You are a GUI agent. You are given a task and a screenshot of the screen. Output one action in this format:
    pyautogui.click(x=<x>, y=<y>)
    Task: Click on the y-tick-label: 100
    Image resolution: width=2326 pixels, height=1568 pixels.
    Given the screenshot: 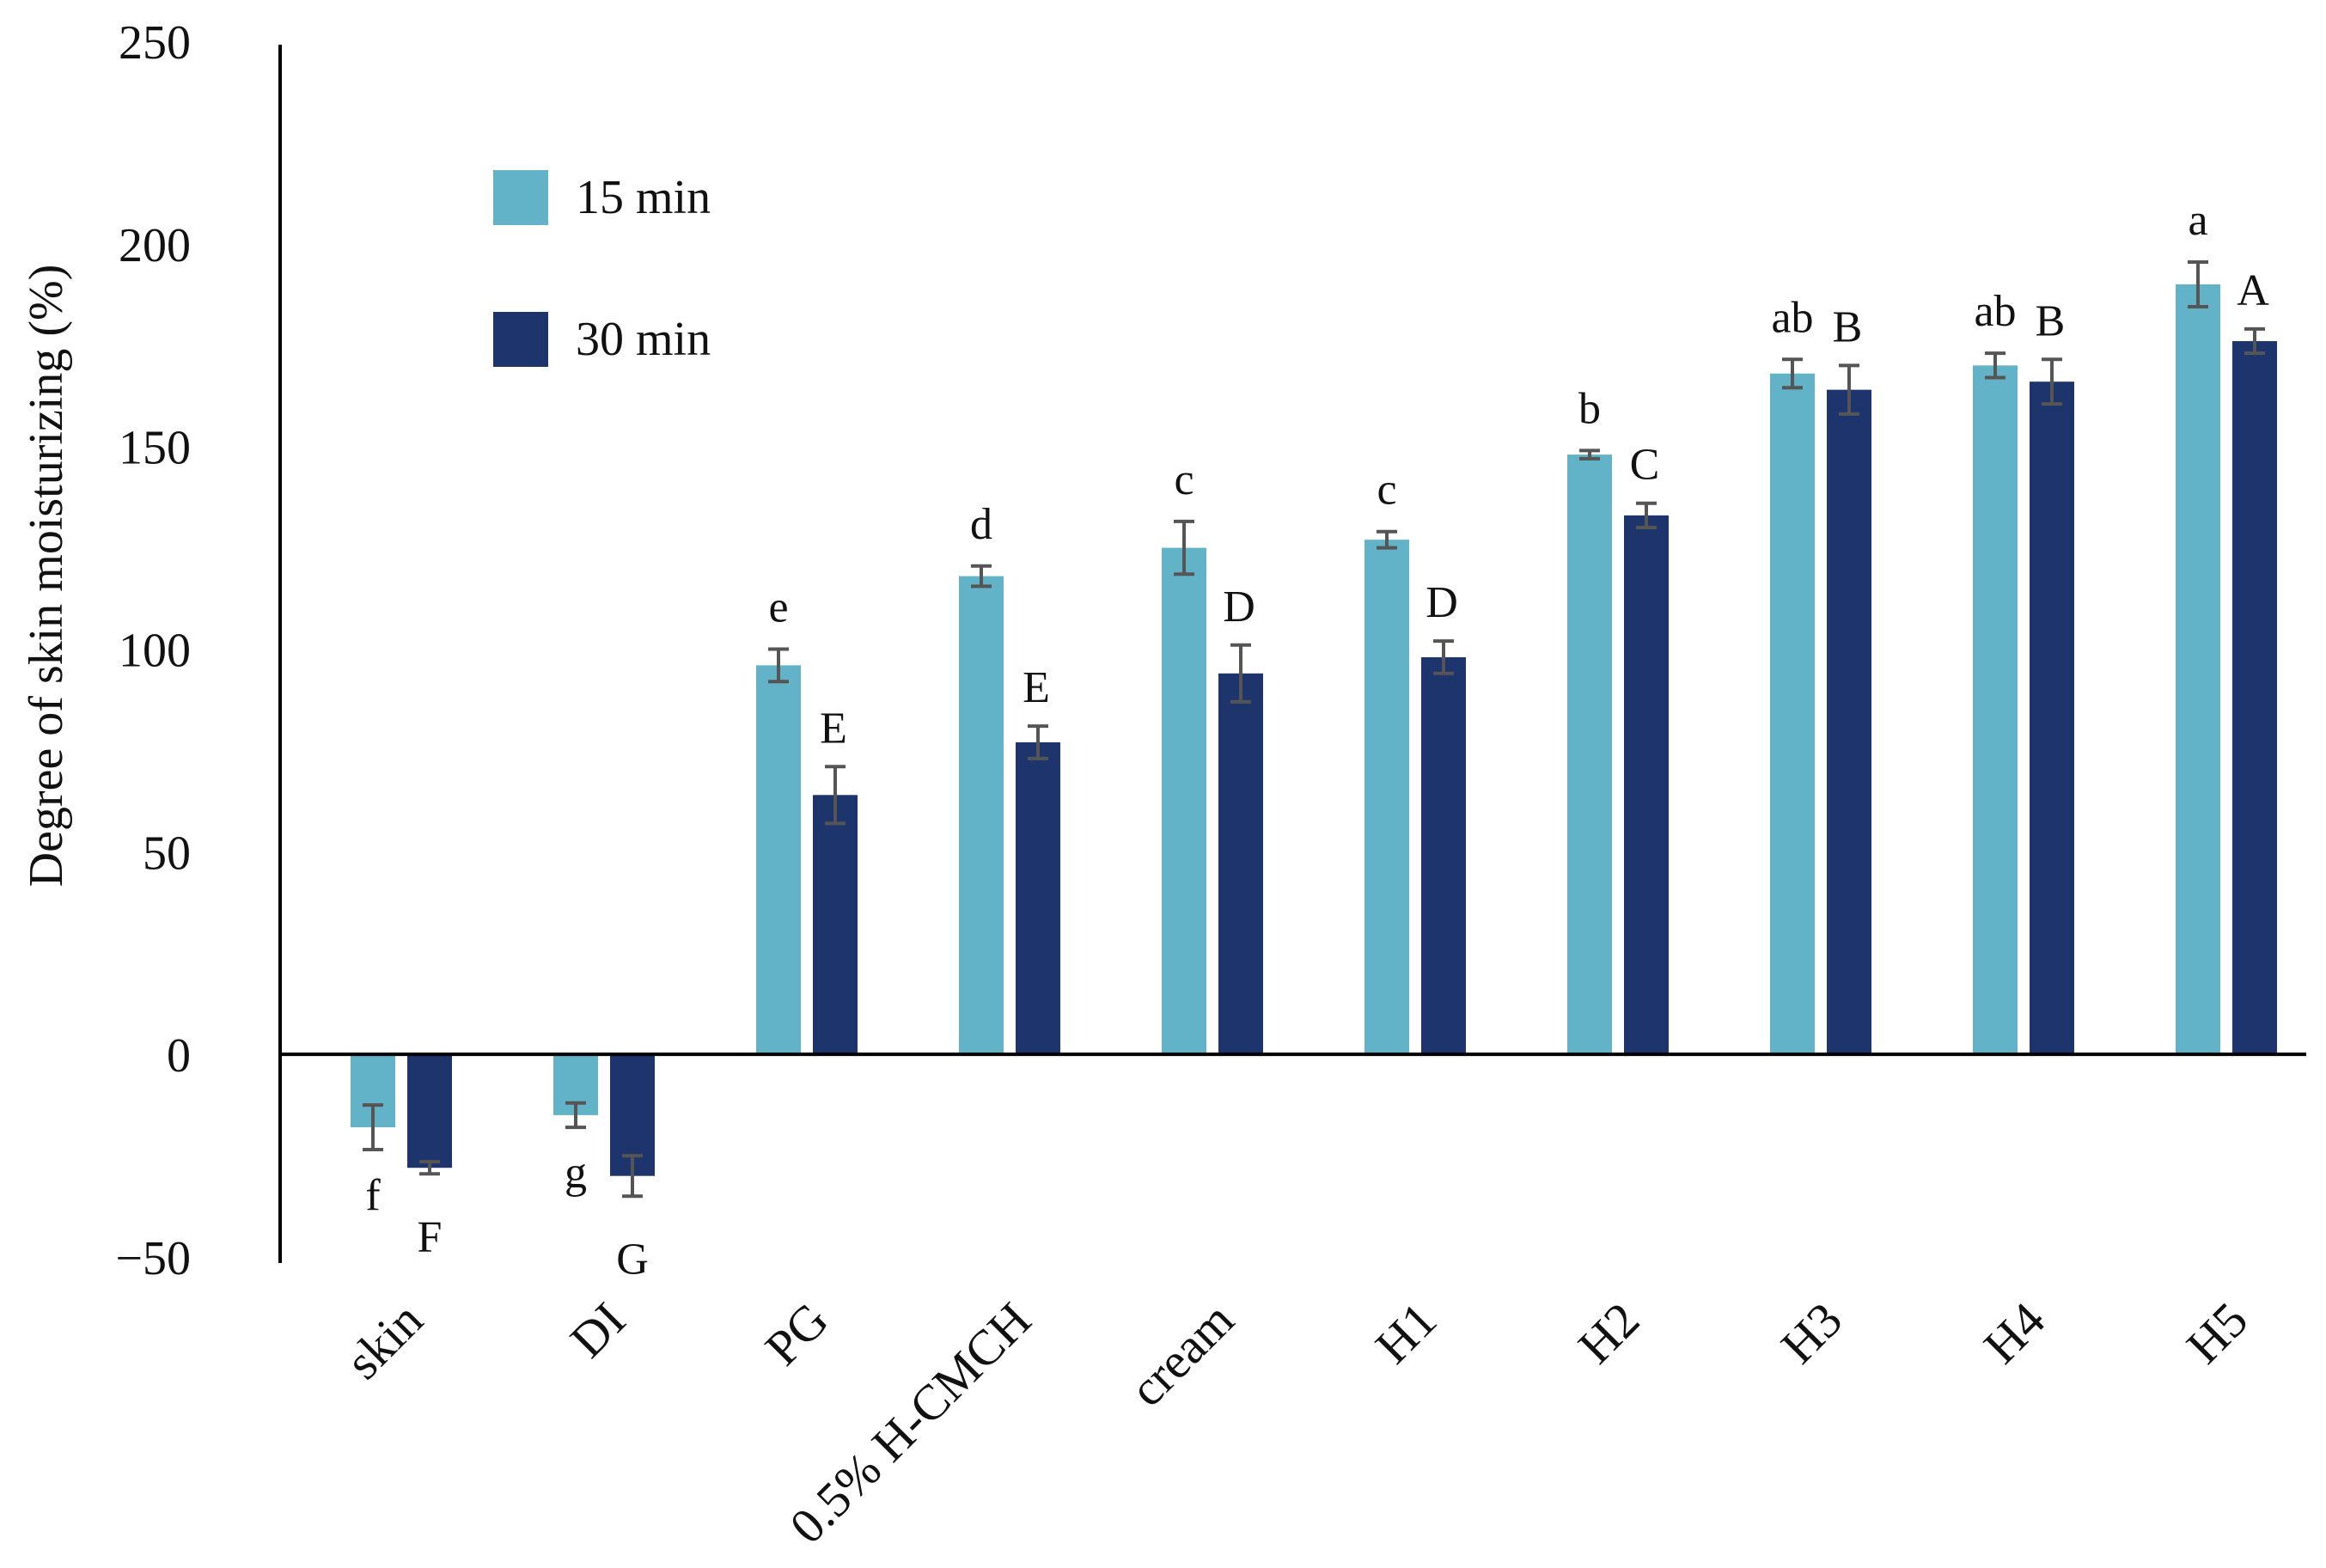 What is the action you would take?
    pyautogui.click(x=155, y=652)
    